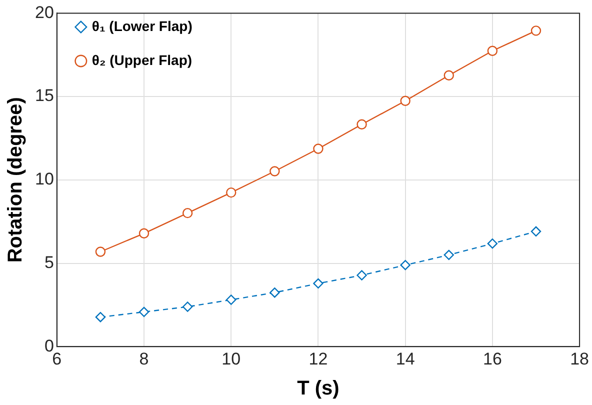  What do you see at coordinates (15, 180) in the screenshot?
I see `y-axis-title: Rotation (degree)` at bounding box center [15, 180].